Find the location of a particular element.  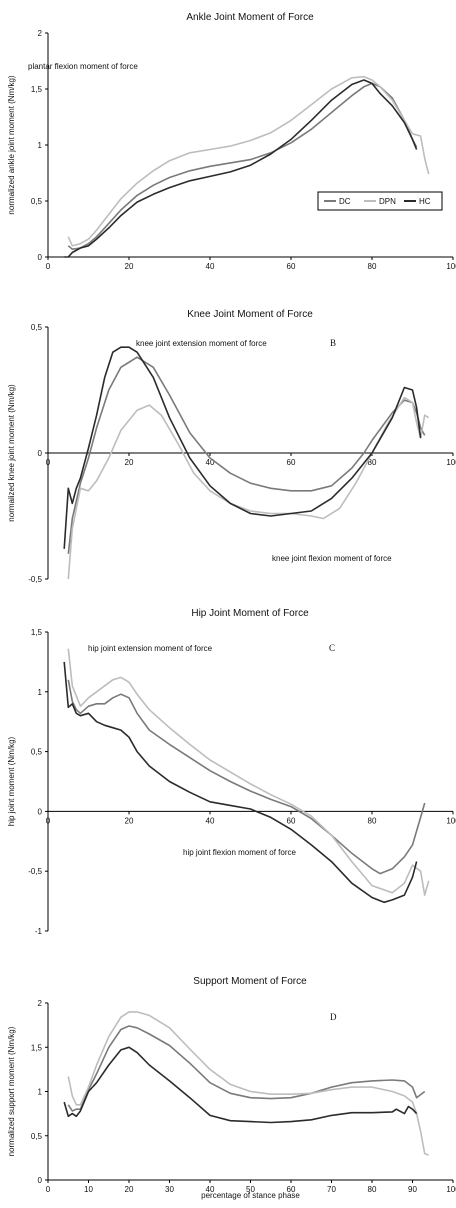

chart-title: Knee Joint Moment of Force is located at coordinates (250, 314).